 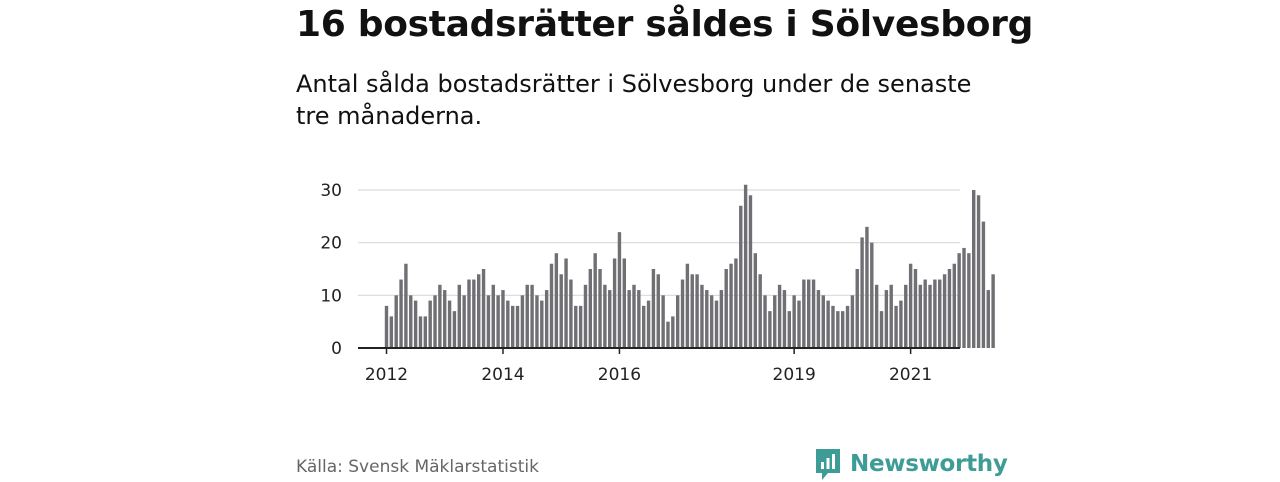 What do you see at coordinates (331, 191) in the screenshot?
I see `y-tick-label: 30` at bounding box center [331, 191].